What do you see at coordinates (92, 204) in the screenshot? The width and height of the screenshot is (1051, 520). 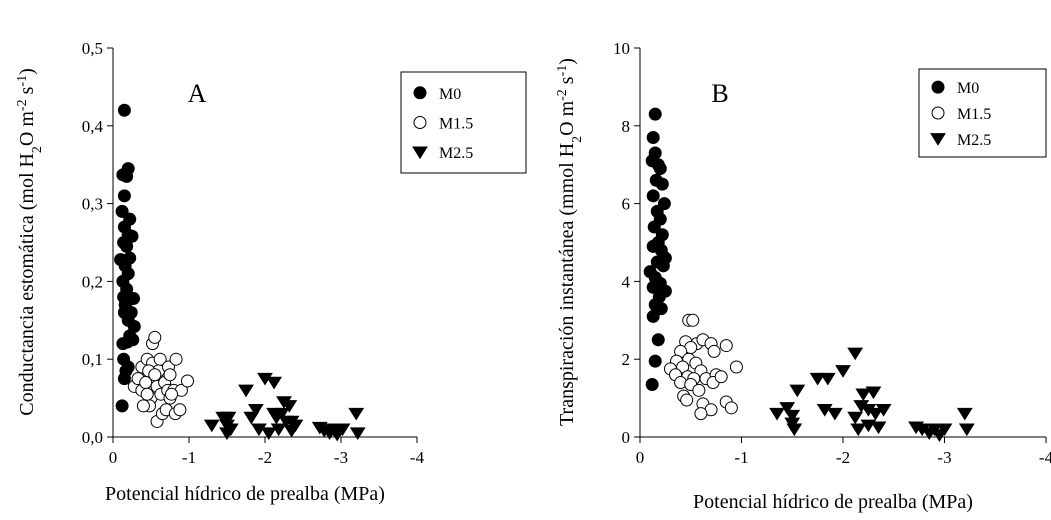 I see `y-tick-label: 0,3` at bounding box center [92, 204].